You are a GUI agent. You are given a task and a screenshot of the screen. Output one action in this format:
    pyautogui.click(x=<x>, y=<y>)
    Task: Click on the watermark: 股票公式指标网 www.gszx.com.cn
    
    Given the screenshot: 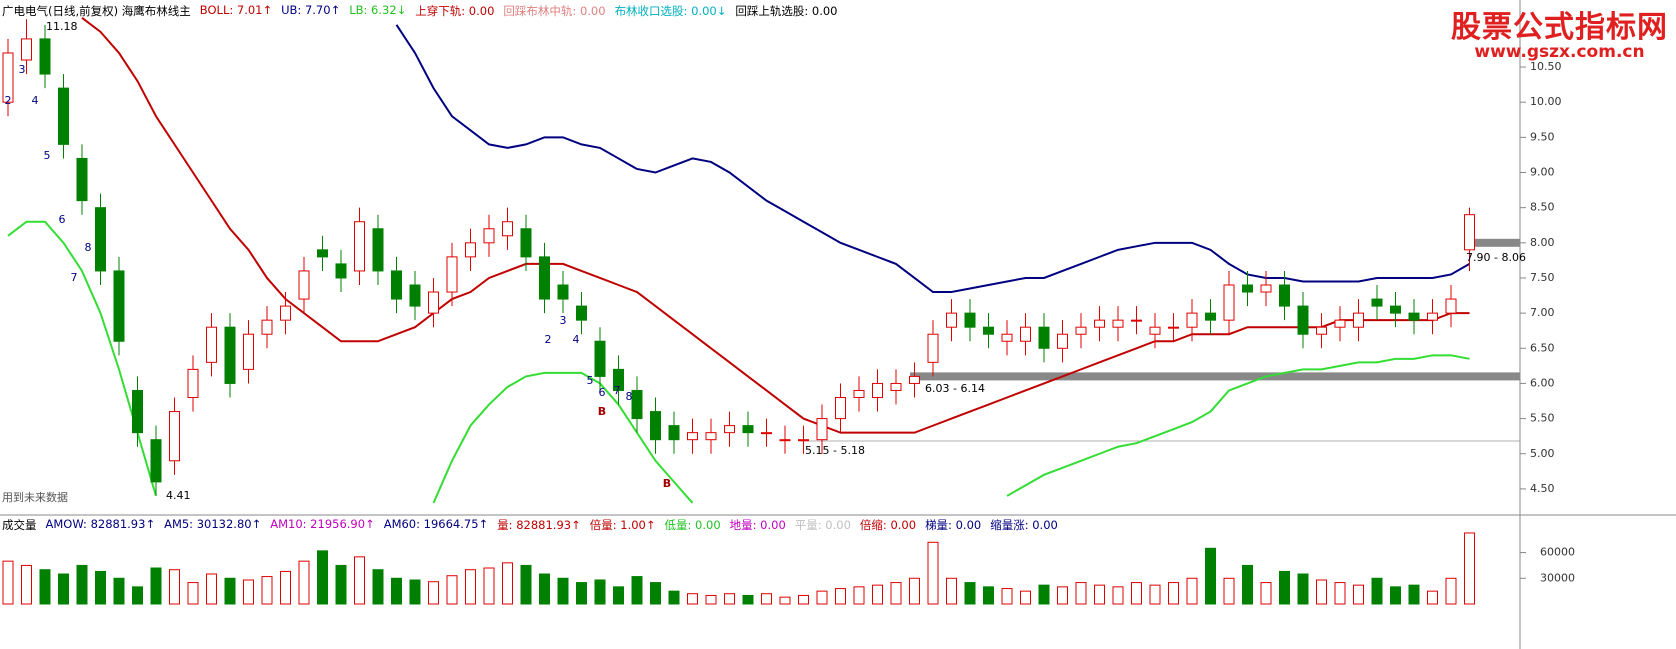 What is the action you would take?
    pyautogui.click(x=1559, y=32)
    